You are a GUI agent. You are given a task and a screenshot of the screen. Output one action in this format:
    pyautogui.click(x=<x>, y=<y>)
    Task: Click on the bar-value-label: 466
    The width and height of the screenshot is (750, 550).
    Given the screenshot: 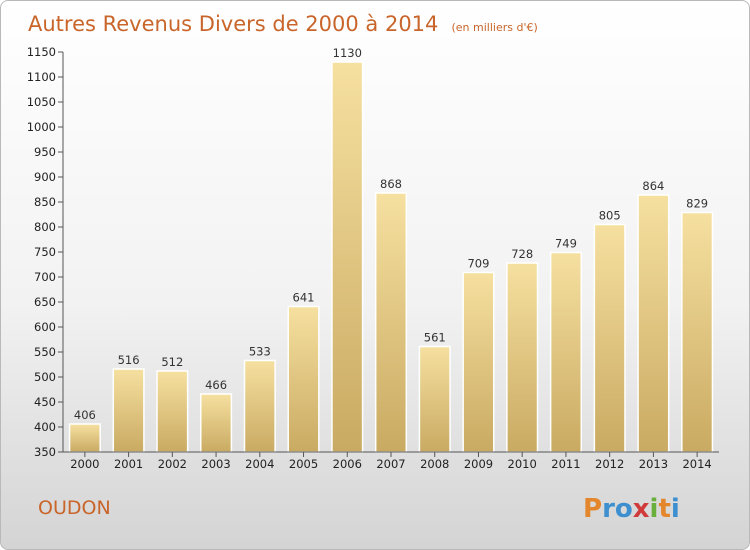 What is the action you would take?
    pyautogui.click(x=216, y=385)
    